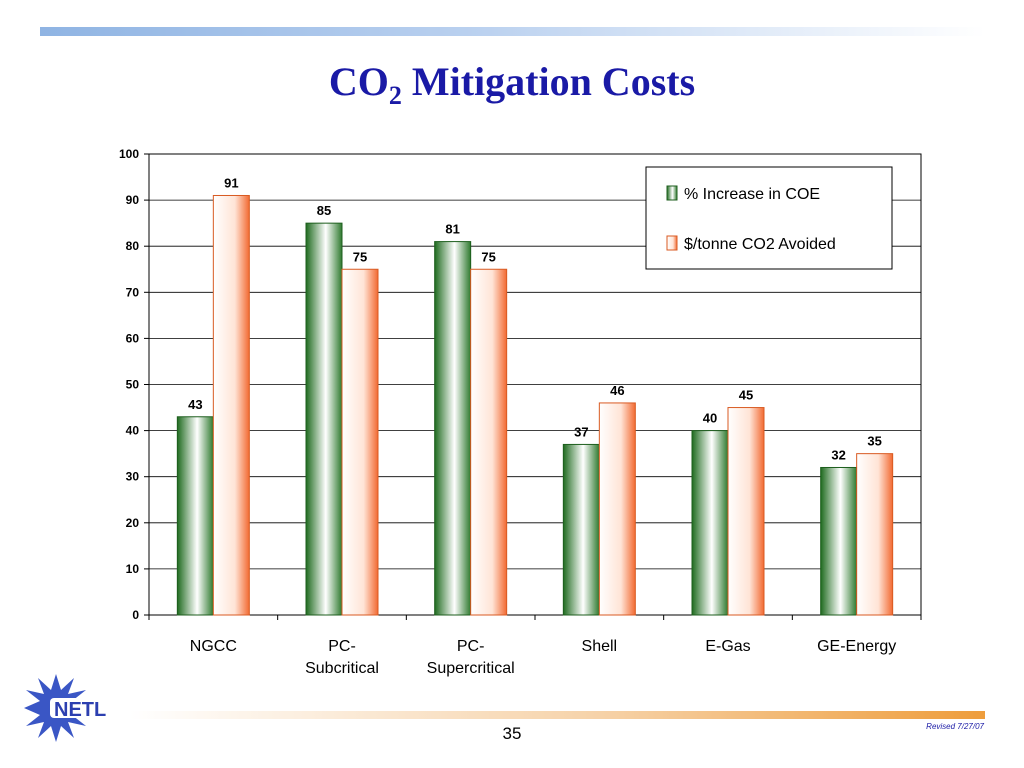  Describe the element at coordinates (133, 338) in the screenshot. I see `y-tick-label: 60` at that location.